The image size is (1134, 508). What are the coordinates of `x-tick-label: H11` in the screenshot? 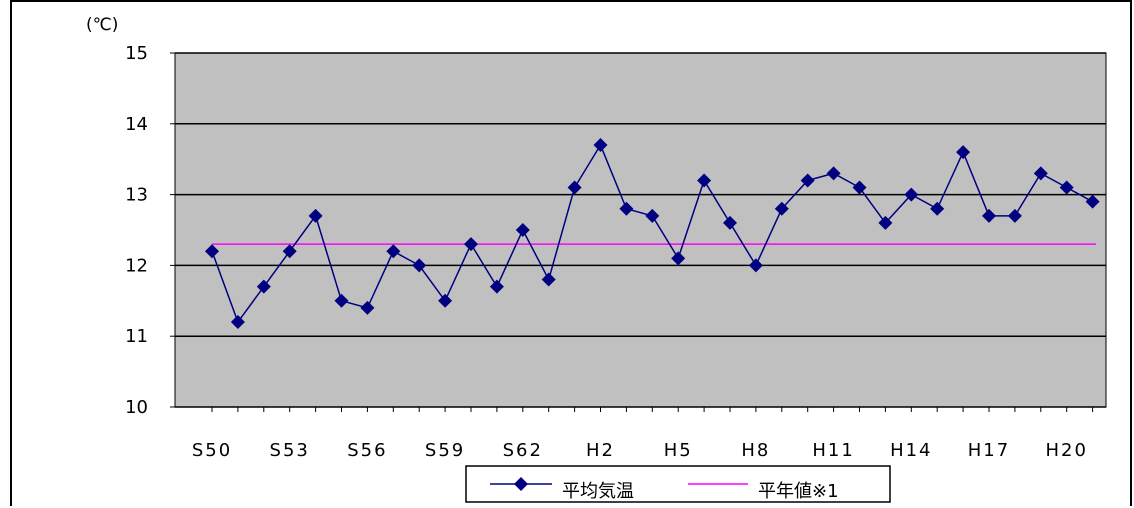 It's located at (833, 450).